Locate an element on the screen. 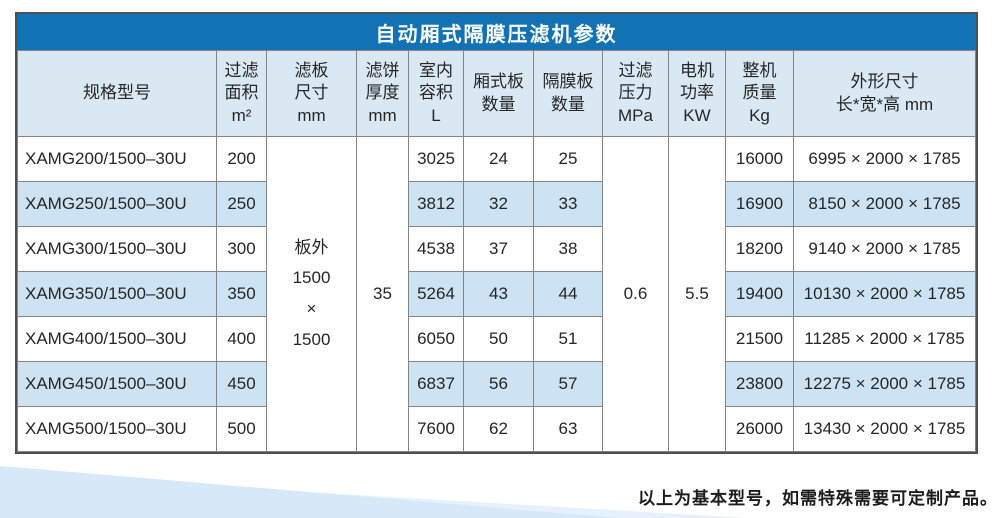 This screenshot has width=1004, height=518. cell-filter-area: 500 is located at coordinates (241, 429).